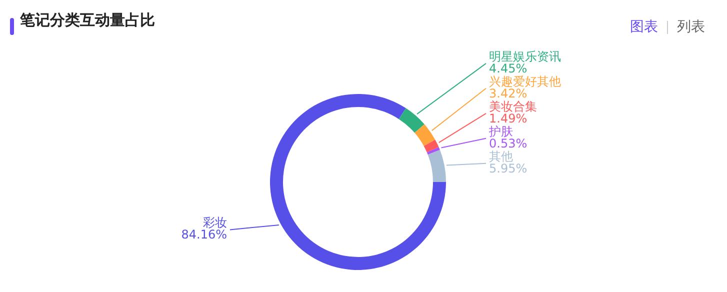 The width and height of the screenshot is (727, 292). Describe the element at coordinates (508, 118) in the screenshot. I see `data-label: 1.49%` at that location.